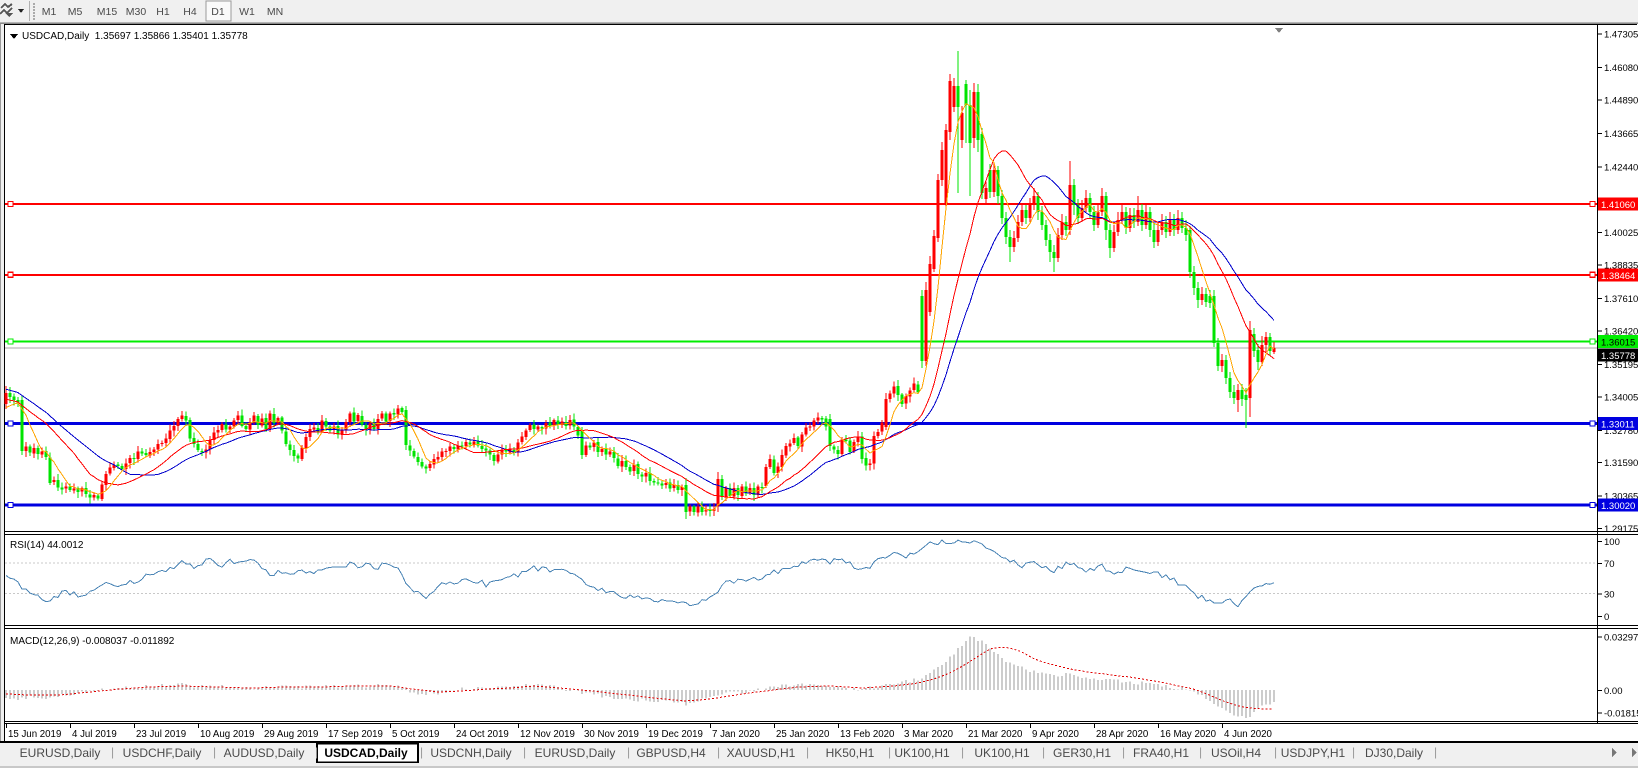 The width and height of the screenshot is (1638, 768). Describe the element at coordinates (1621, 101) in the screenshot. I see `svg-text: 1.44890` at that location.